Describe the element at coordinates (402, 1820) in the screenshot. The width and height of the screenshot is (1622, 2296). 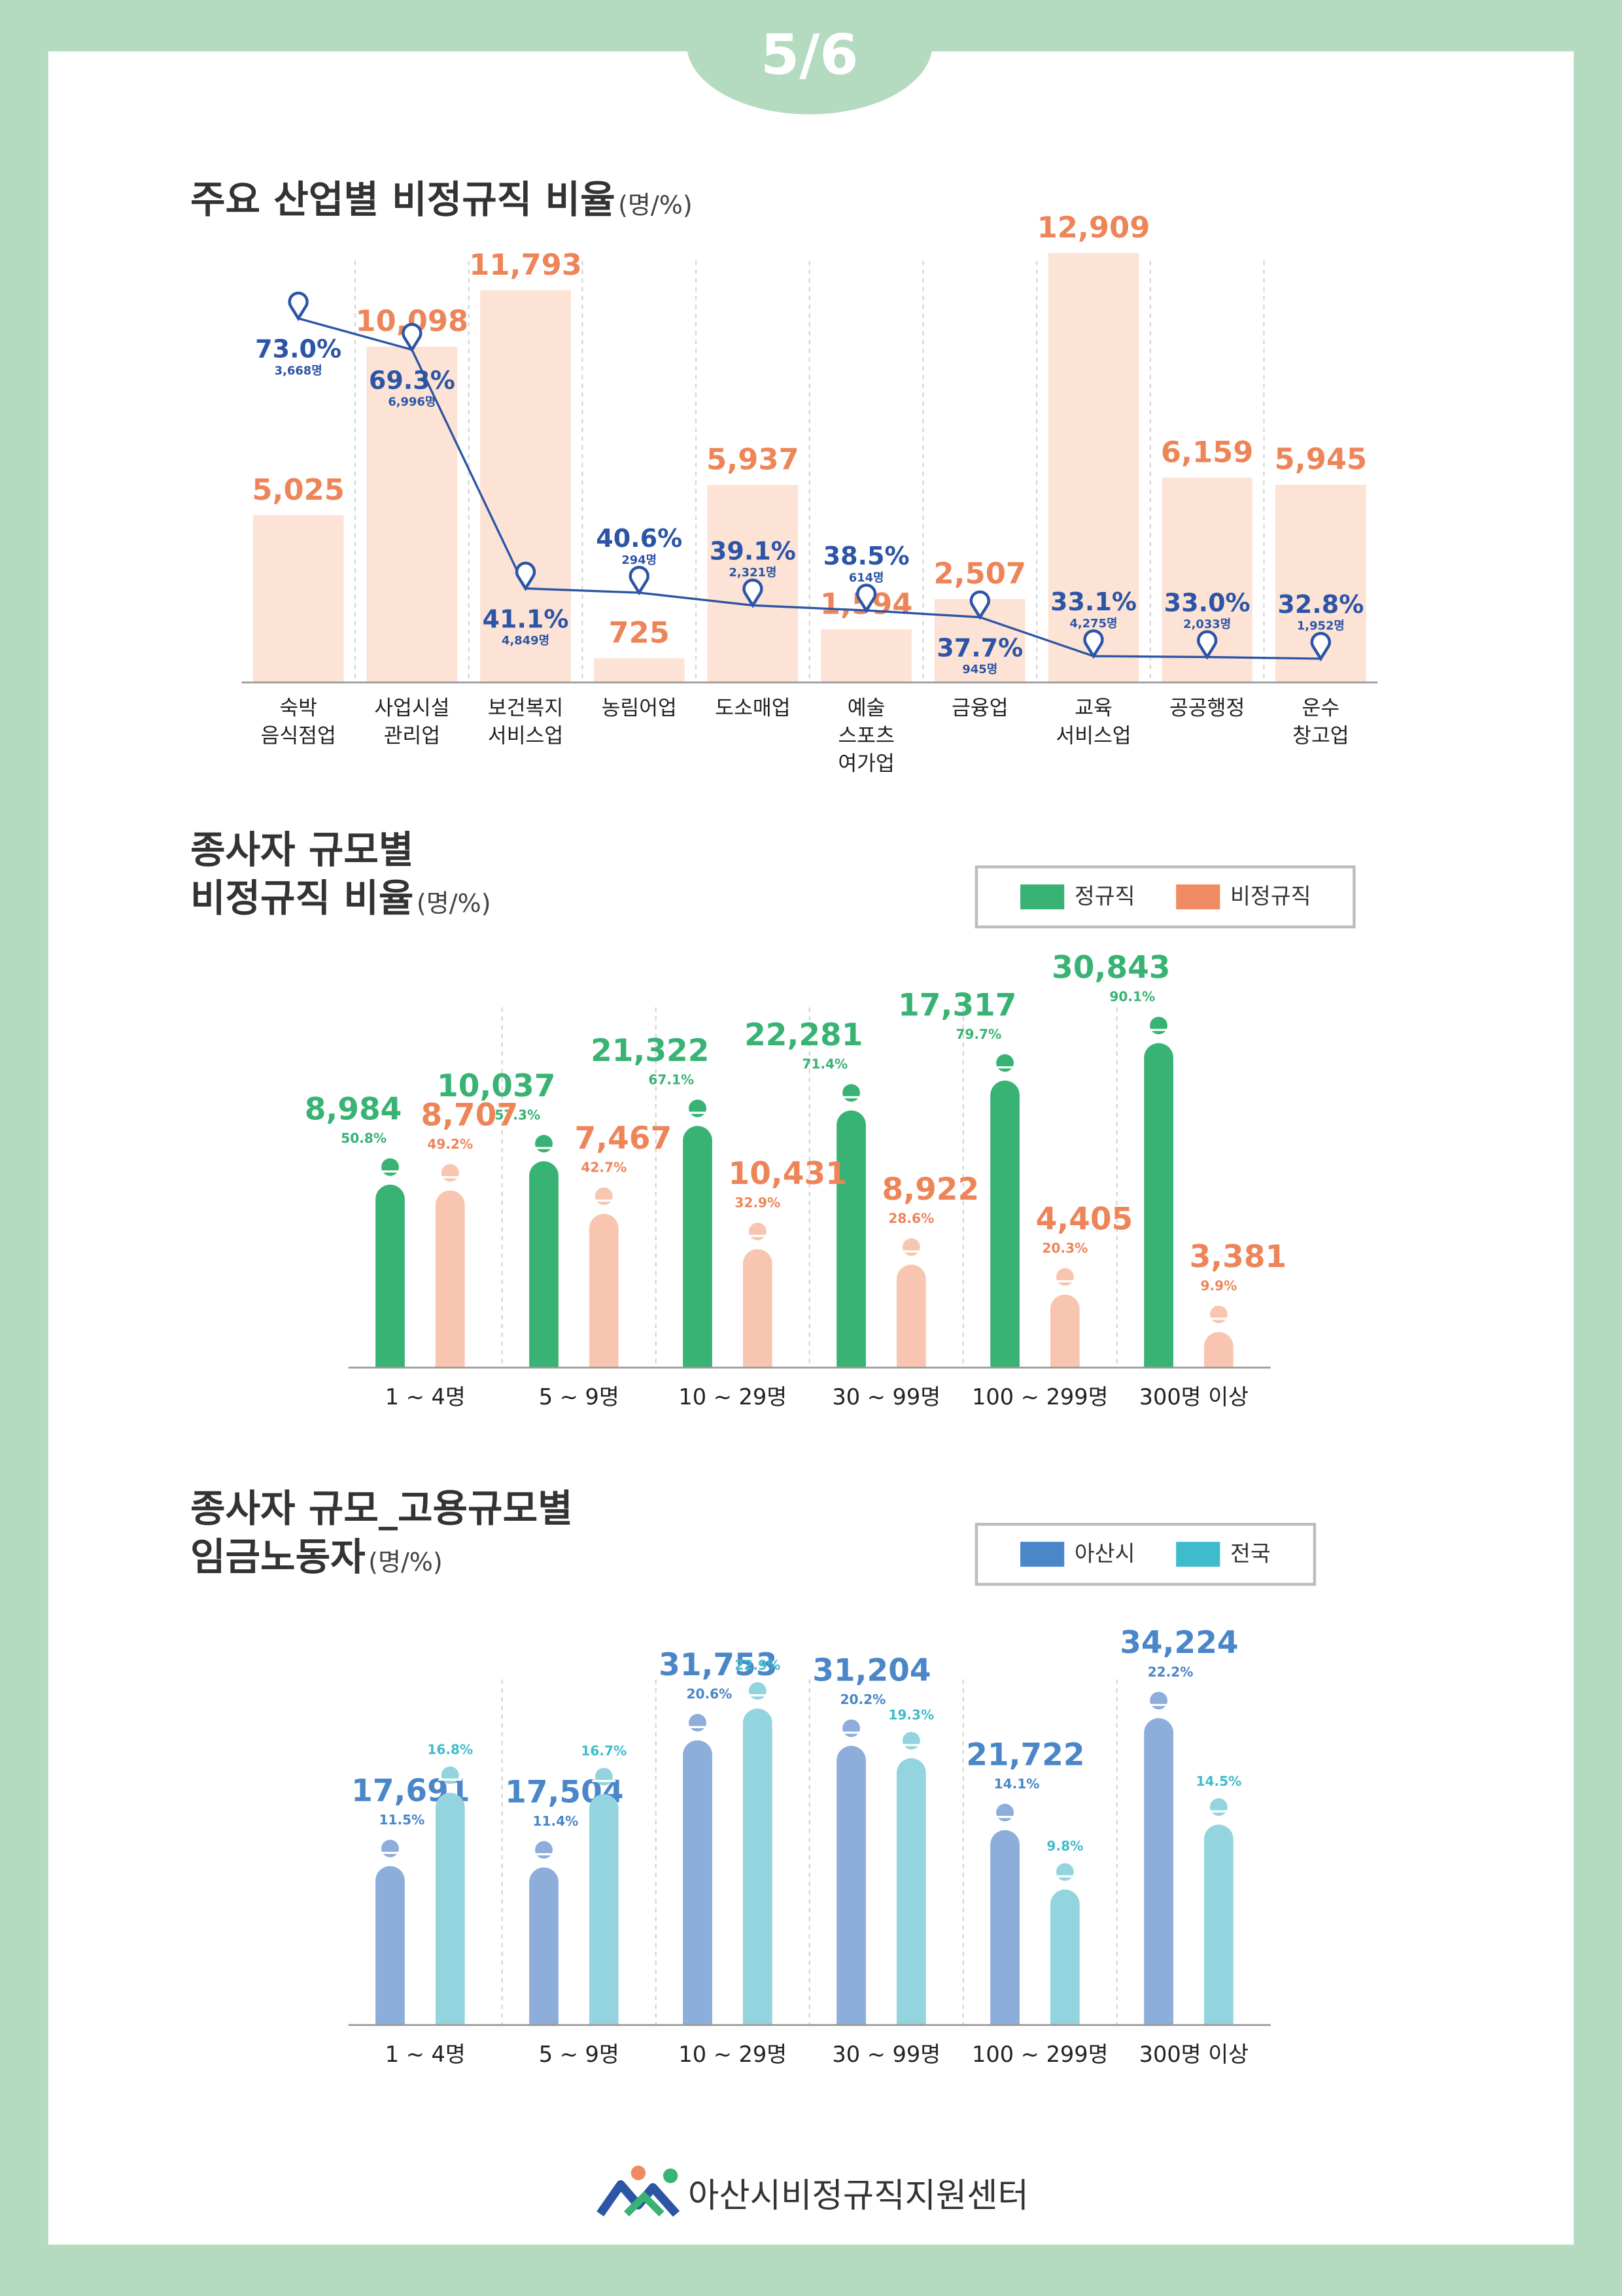
I see `percent-label: 11.5%` at that location.